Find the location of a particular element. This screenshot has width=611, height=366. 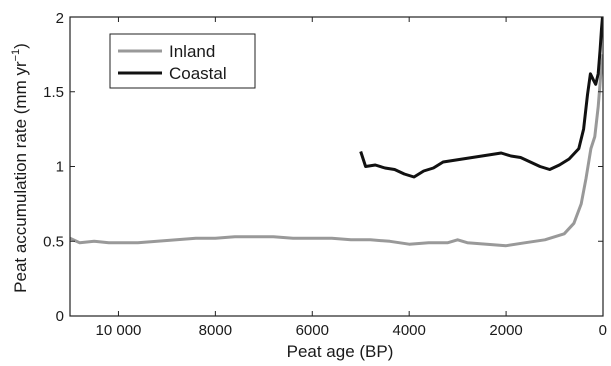

x-tick-label: 0 is located at coordinates (603, 330).